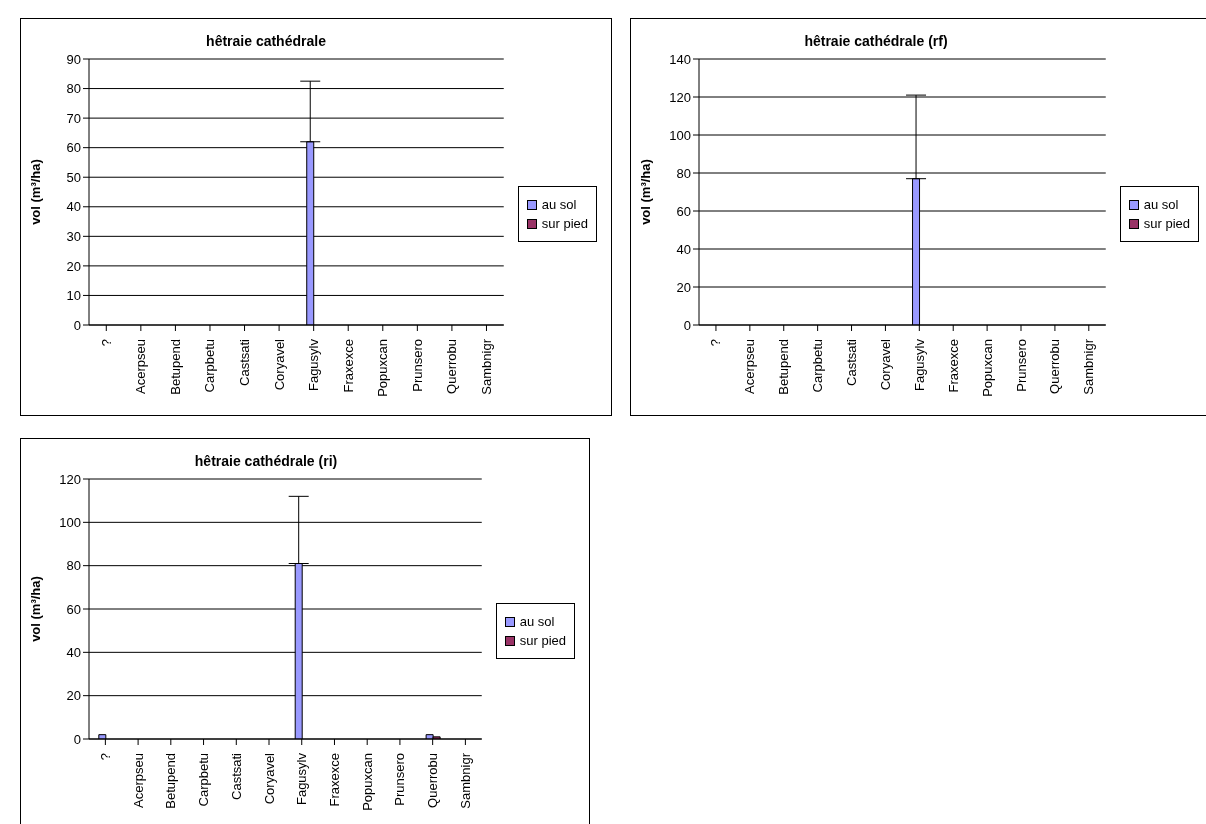  What do you see at coordinates (73, 296) in the screenshot?
I see `y-tick-label: 10` at bounding box center [73, 296].